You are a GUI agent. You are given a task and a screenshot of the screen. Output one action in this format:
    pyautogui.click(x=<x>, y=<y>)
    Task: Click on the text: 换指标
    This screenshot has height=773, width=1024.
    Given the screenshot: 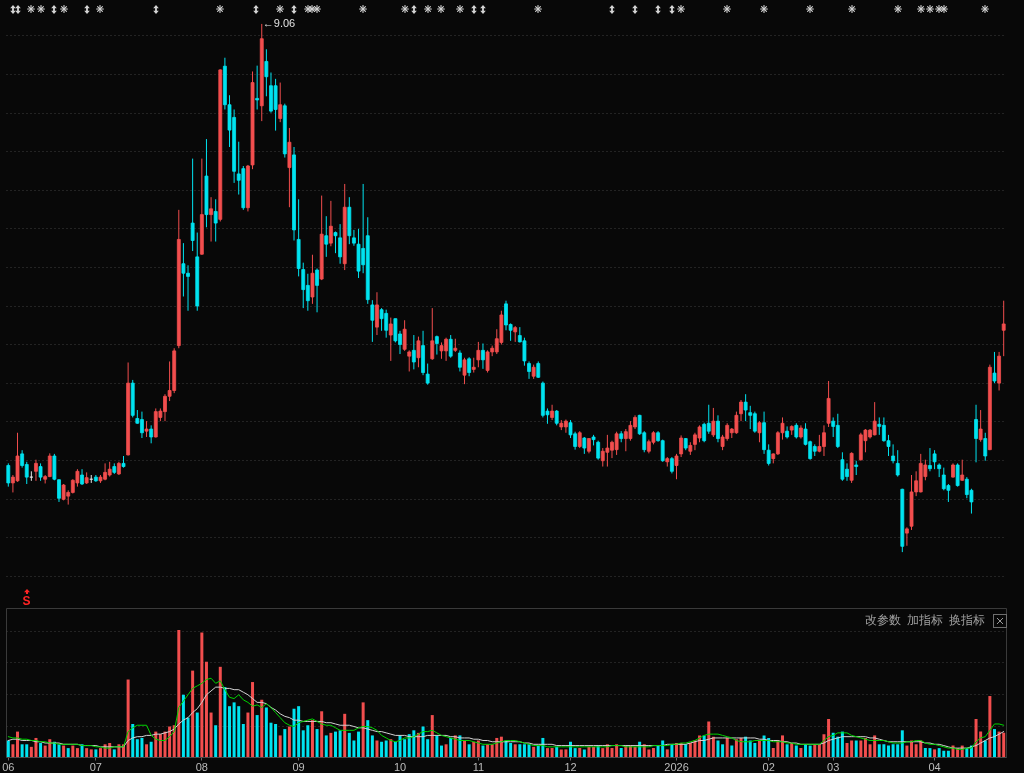 What is the action you would take?
    pyautogui.click(x=967, y=620)
    